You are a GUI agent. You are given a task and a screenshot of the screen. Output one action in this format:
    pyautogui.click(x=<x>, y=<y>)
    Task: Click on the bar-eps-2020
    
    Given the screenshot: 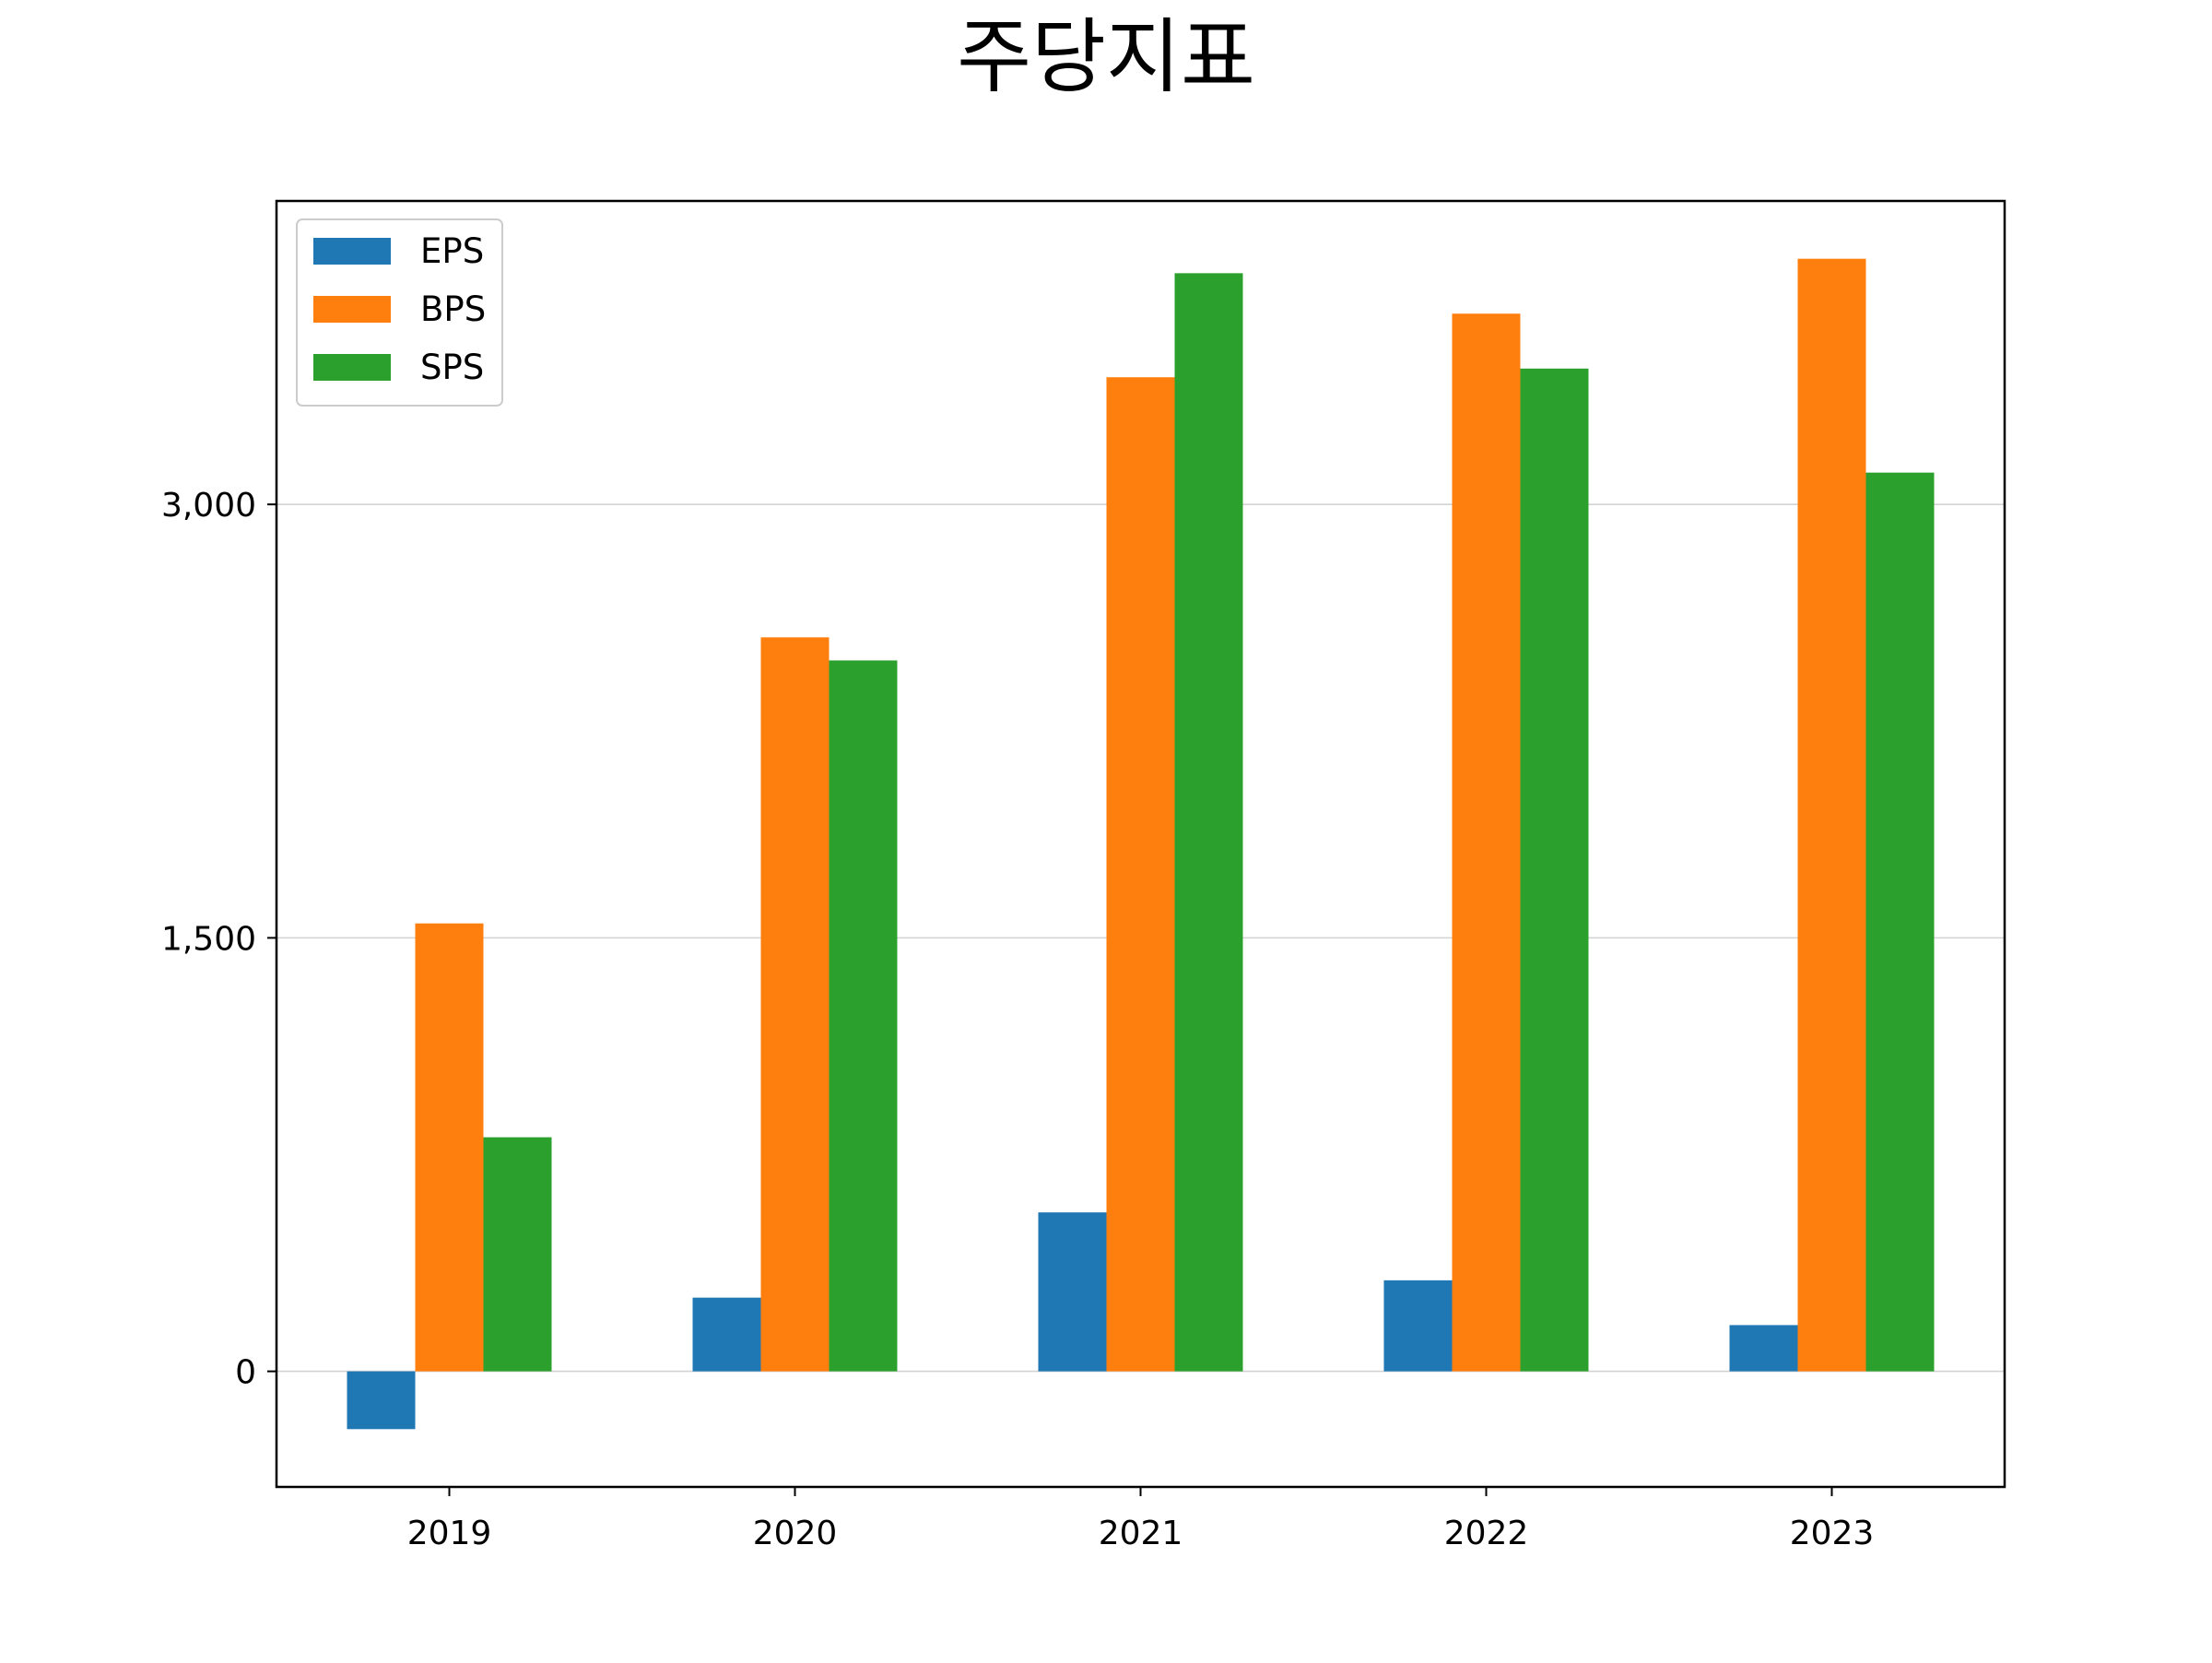 What is the action you would take?
    pyautogui.click(x=726, y=1334)
    